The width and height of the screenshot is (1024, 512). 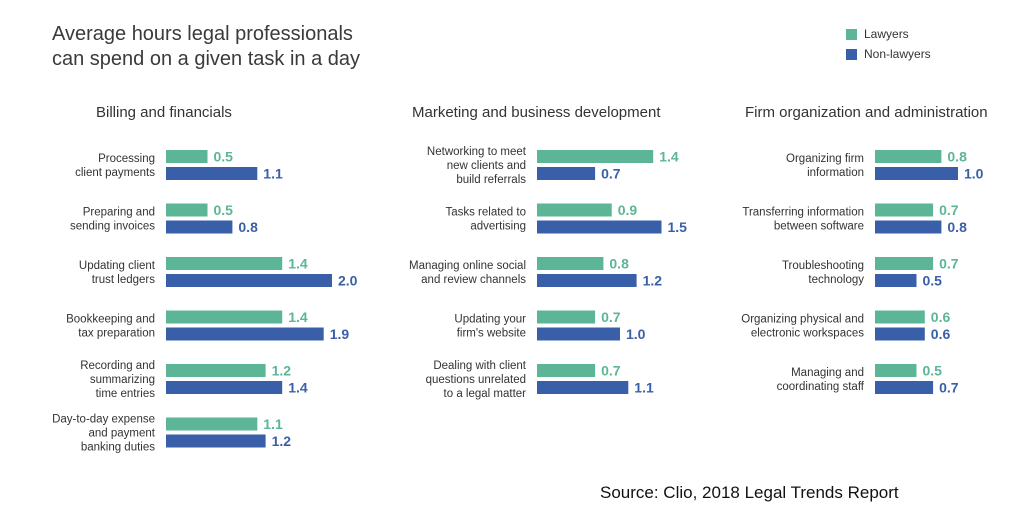 I want to click on category-label-billing-4: Bookkeeping and tax preparation, so click(x=110, y=327).